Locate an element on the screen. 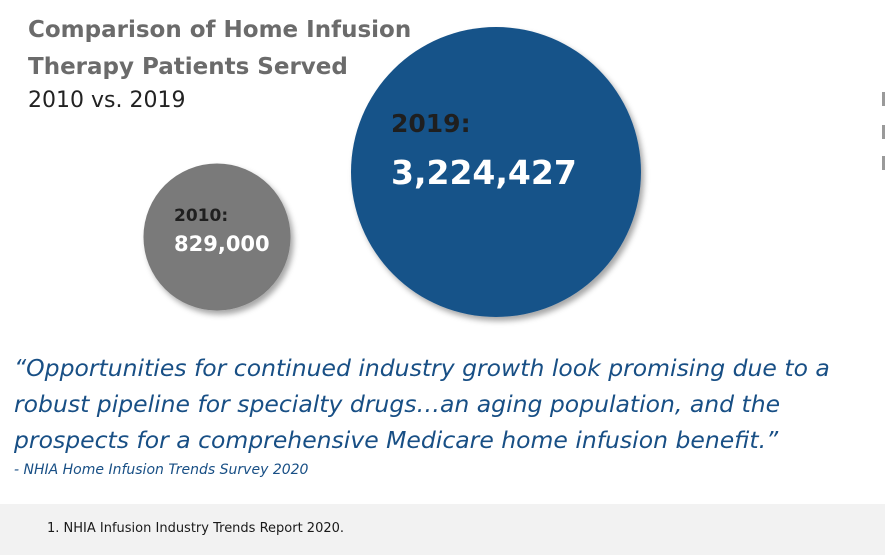 This screenshot has height=555, width=885. bubble-value-2010: 829,000 is located at coordinates (222, 244).